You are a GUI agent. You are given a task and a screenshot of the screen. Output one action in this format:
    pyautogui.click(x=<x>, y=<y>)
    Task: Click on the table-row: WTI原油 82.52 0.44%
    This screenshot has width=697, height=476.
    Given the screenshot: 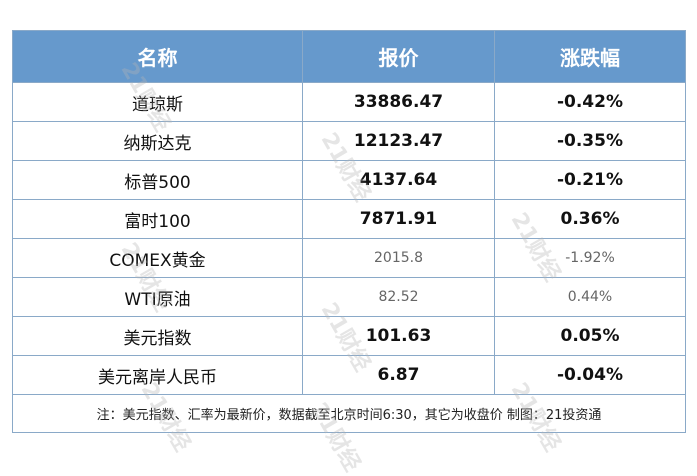 What is the action you would take?
    pyautogui.click(x=349, y=297)
    